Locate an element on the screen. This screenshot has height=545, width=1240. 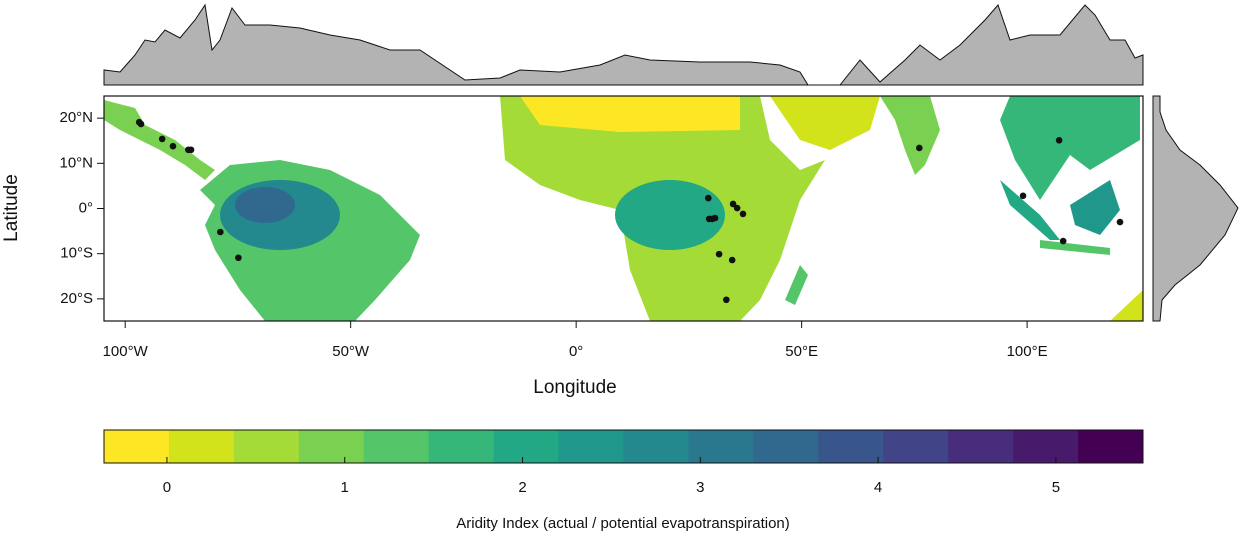
x-tick-label: 50°W is located at coordinates (351, 351).